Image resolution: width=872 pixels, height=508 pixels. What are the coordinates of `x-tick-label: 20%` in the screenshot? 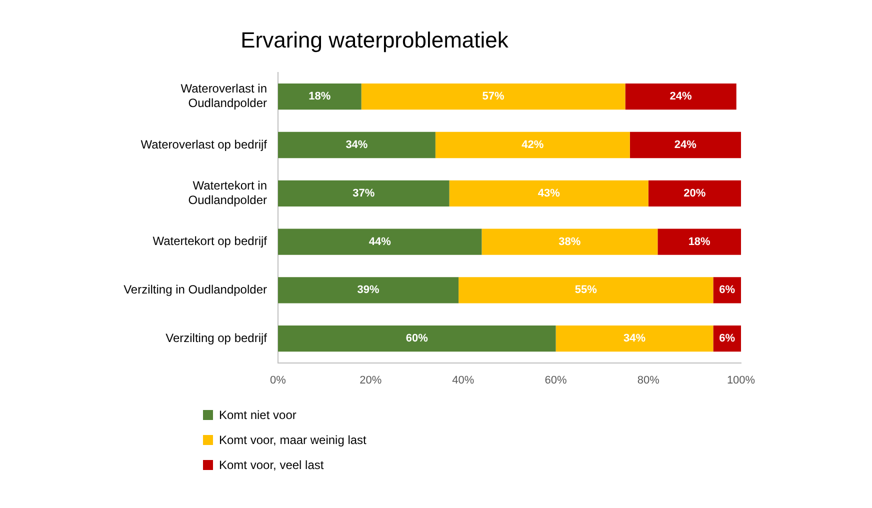 It's located at (371, 380).